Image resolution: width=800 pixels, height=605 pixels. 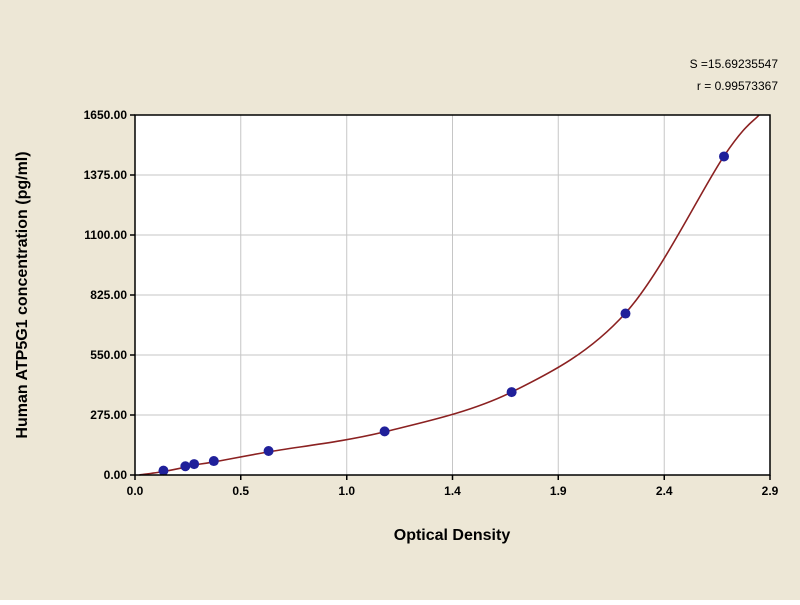 What do you see at coordinates (664, 491) in the screenshot?
I see `x-tick-label: 2.4` at bounding box center [664, 491].